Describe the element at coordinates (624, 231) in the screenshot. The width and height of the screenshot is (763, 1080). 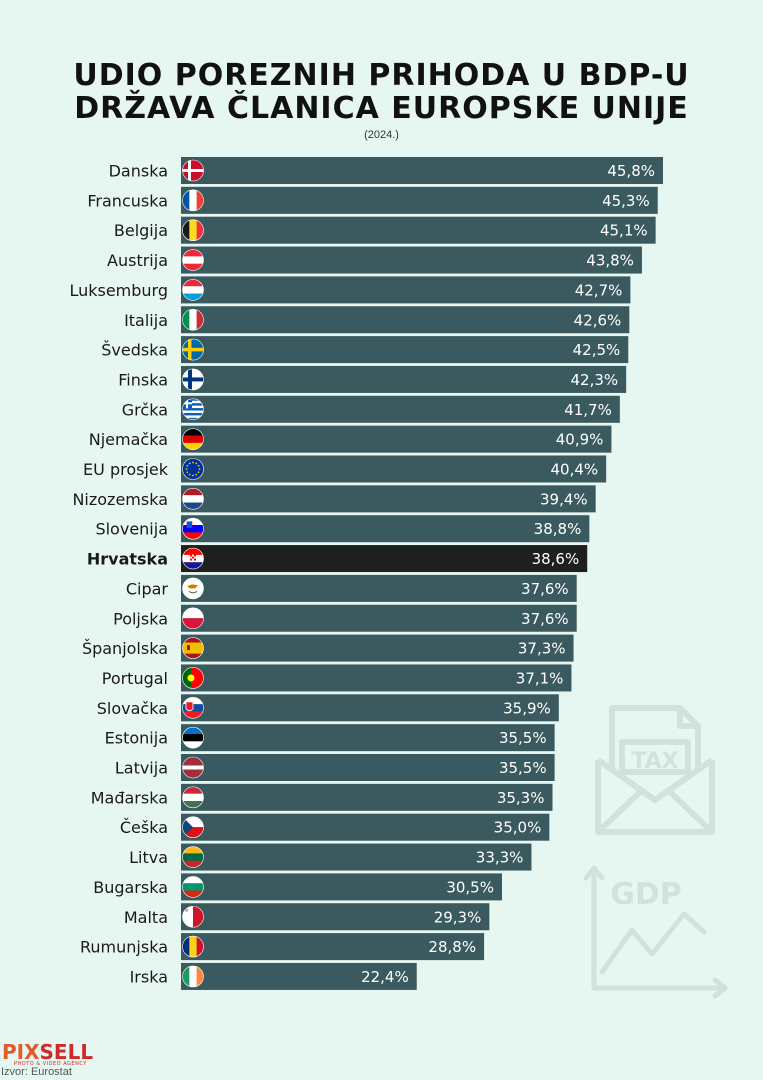
I see `value-label: 45,1%` at that location.